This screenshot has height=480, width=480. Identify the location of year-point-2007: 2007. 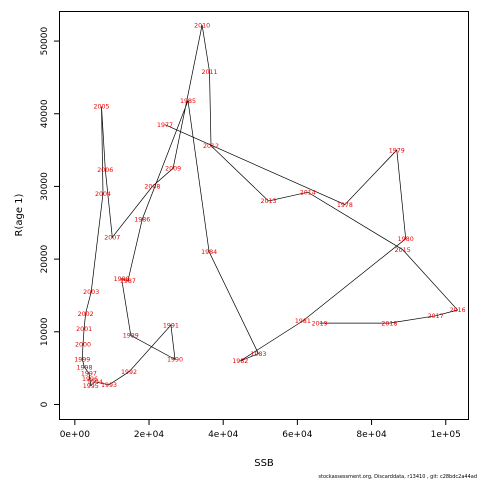
(112, 238).